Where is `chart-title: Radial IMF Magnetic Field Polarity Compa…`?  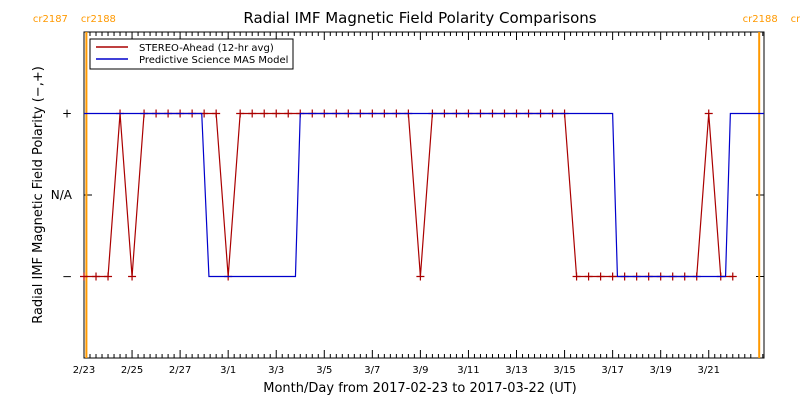 chart-title: Radial IMF Magnetic Field Polarity Compa… is located at coordinates (419, 18).